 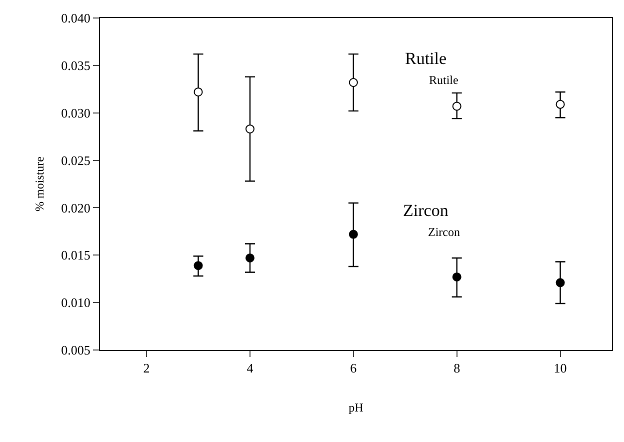 What do you see at coordinates (75, 112) in the screenshot?
I see `y-tick-label: 0.030` at bounding box center [75, 112].